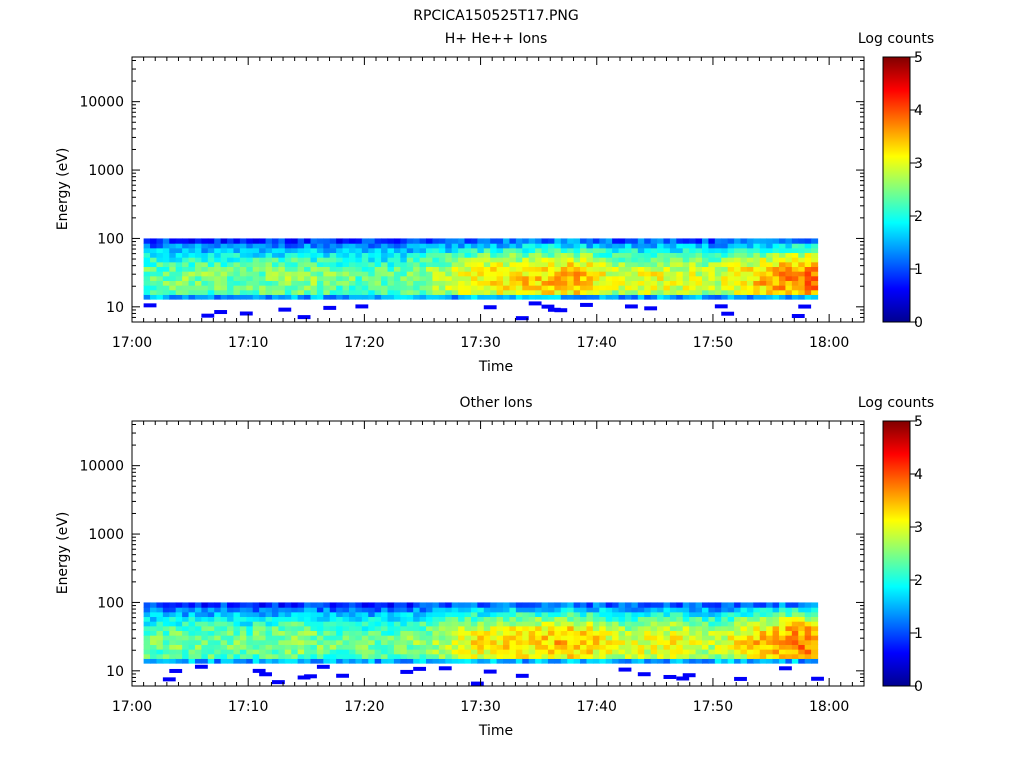 Image resolution: width=1024 pixels, height=768 pixels. Describe the element at coordinates (829, 707) in the screenshot. I see `x-tick-label: 18:00` at that location.